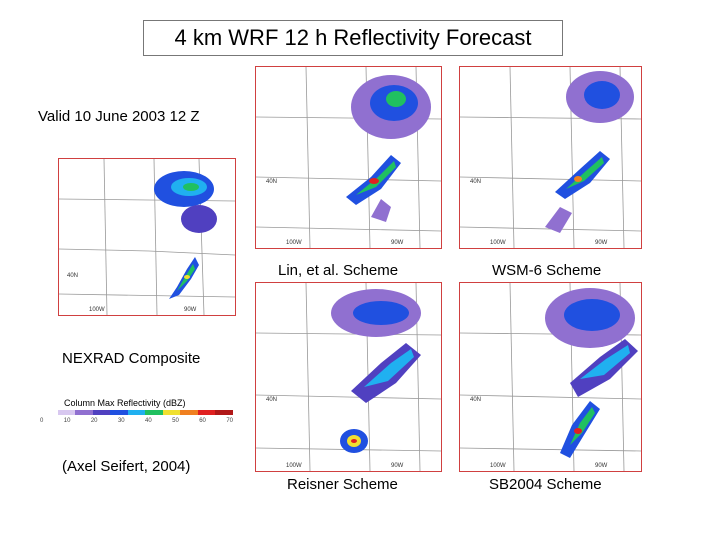 Image resolution: width=720 pixels, height=540 pixels. What do you see at coordinates (175, 421) in the screenshot?
I see `colorbar-tick-label: 50` at bounding box center [175, 421].